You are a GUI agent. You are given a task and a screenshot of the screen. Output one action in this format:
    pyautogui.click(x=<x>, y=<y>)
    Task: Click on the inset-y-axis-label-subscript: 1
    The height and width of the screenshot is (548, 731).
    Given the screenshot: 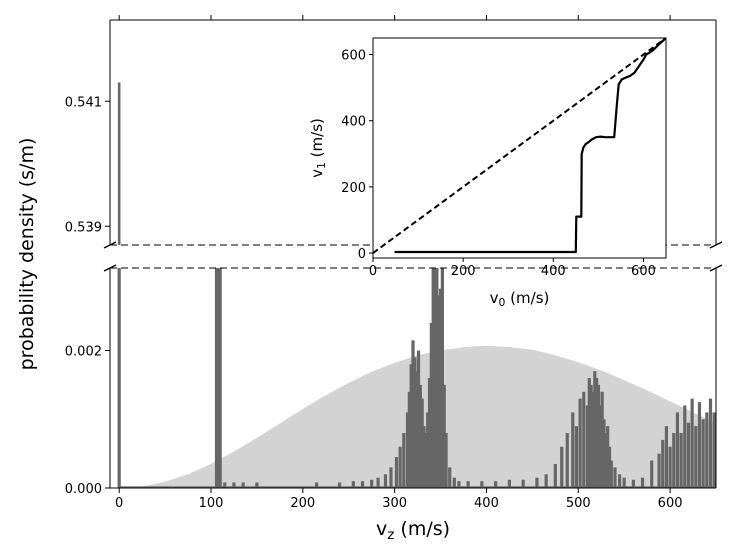 What is the action you would take?
    pyautogui.click(x=321, y=165)
    